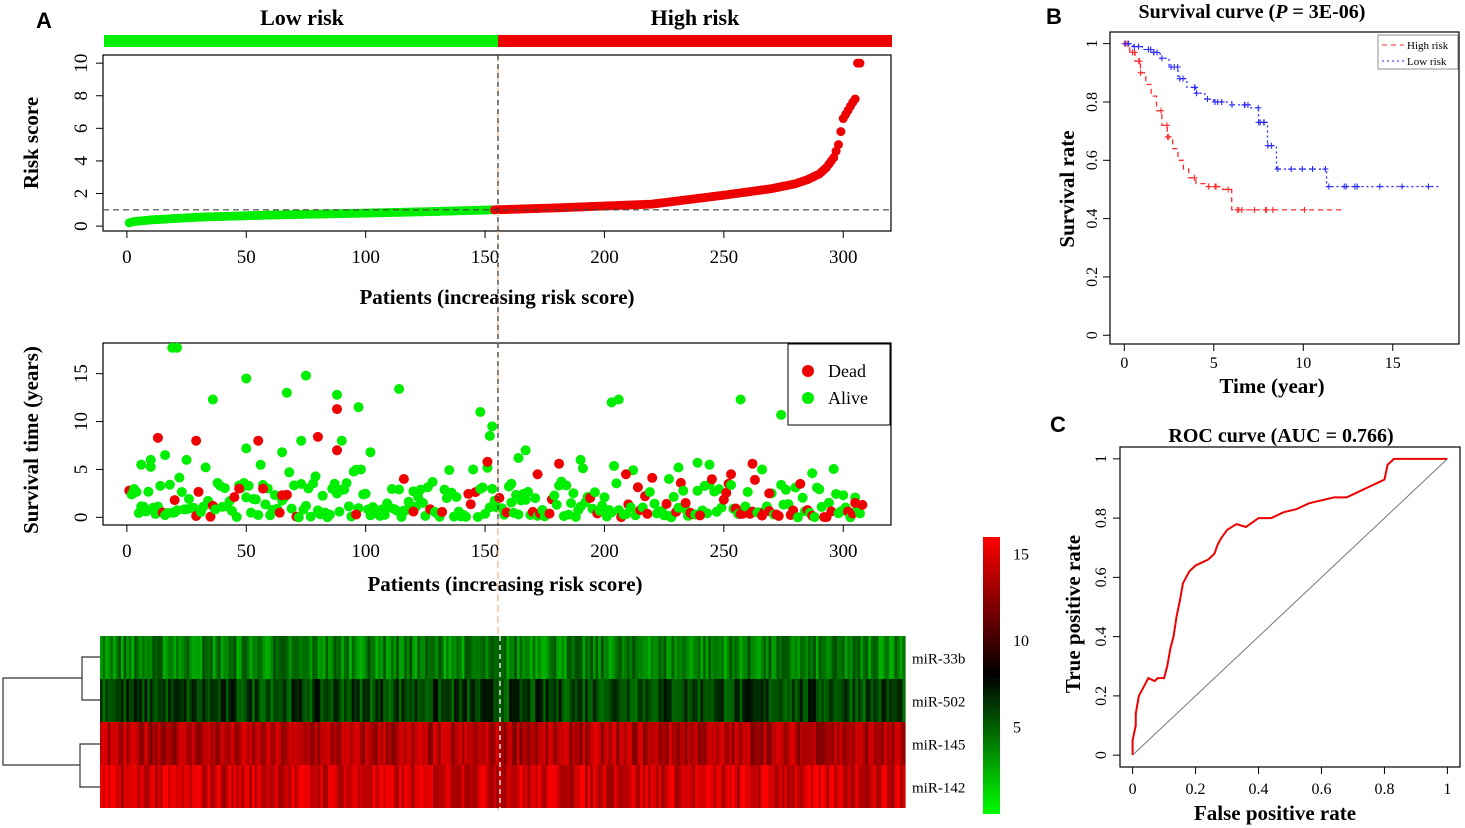 Image resolution: width=1465 pixels, height=828 pixels. What do you see at coordinates (1124, 363) in the screenshot?
I see `x-tick-label: 0` at bounding box center [1124, 363].